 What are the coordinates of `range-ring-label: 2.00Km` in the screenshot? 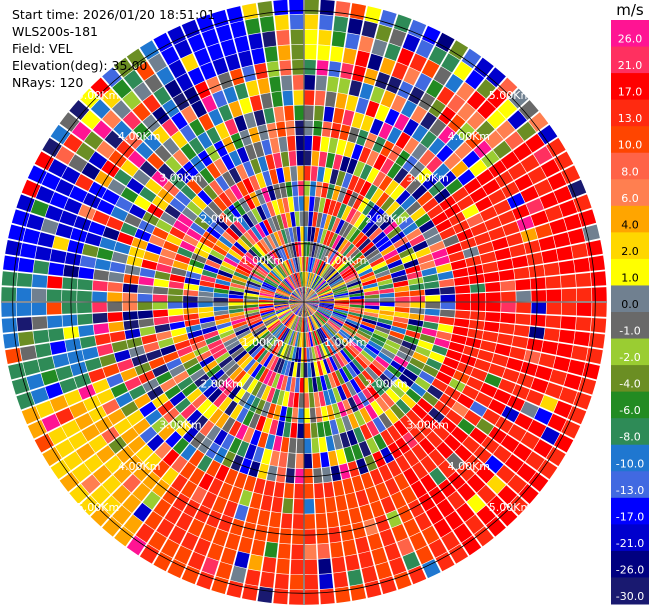 It's located at (386, 219).